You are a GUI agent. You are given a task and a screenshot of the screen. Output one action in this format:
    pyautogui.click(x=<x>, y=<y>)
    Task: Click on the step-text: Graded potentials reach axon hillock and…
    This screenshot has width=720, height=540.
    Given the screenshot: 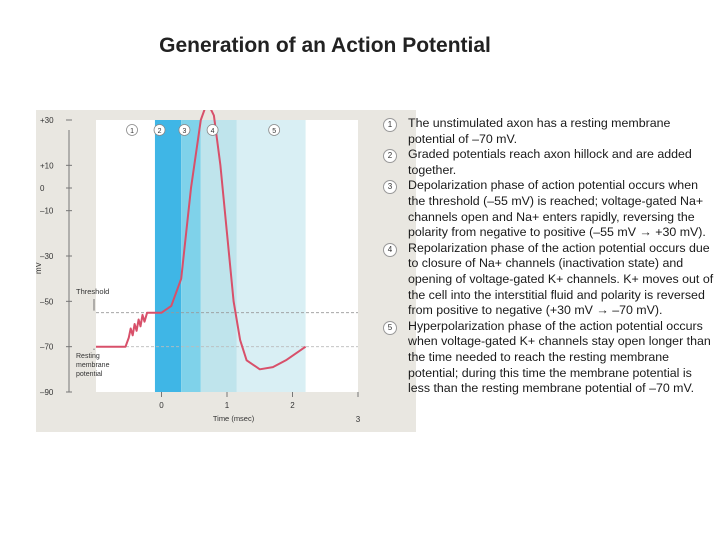 What is the action you would take?
    pyautogui.click(x=550, y=162)
    